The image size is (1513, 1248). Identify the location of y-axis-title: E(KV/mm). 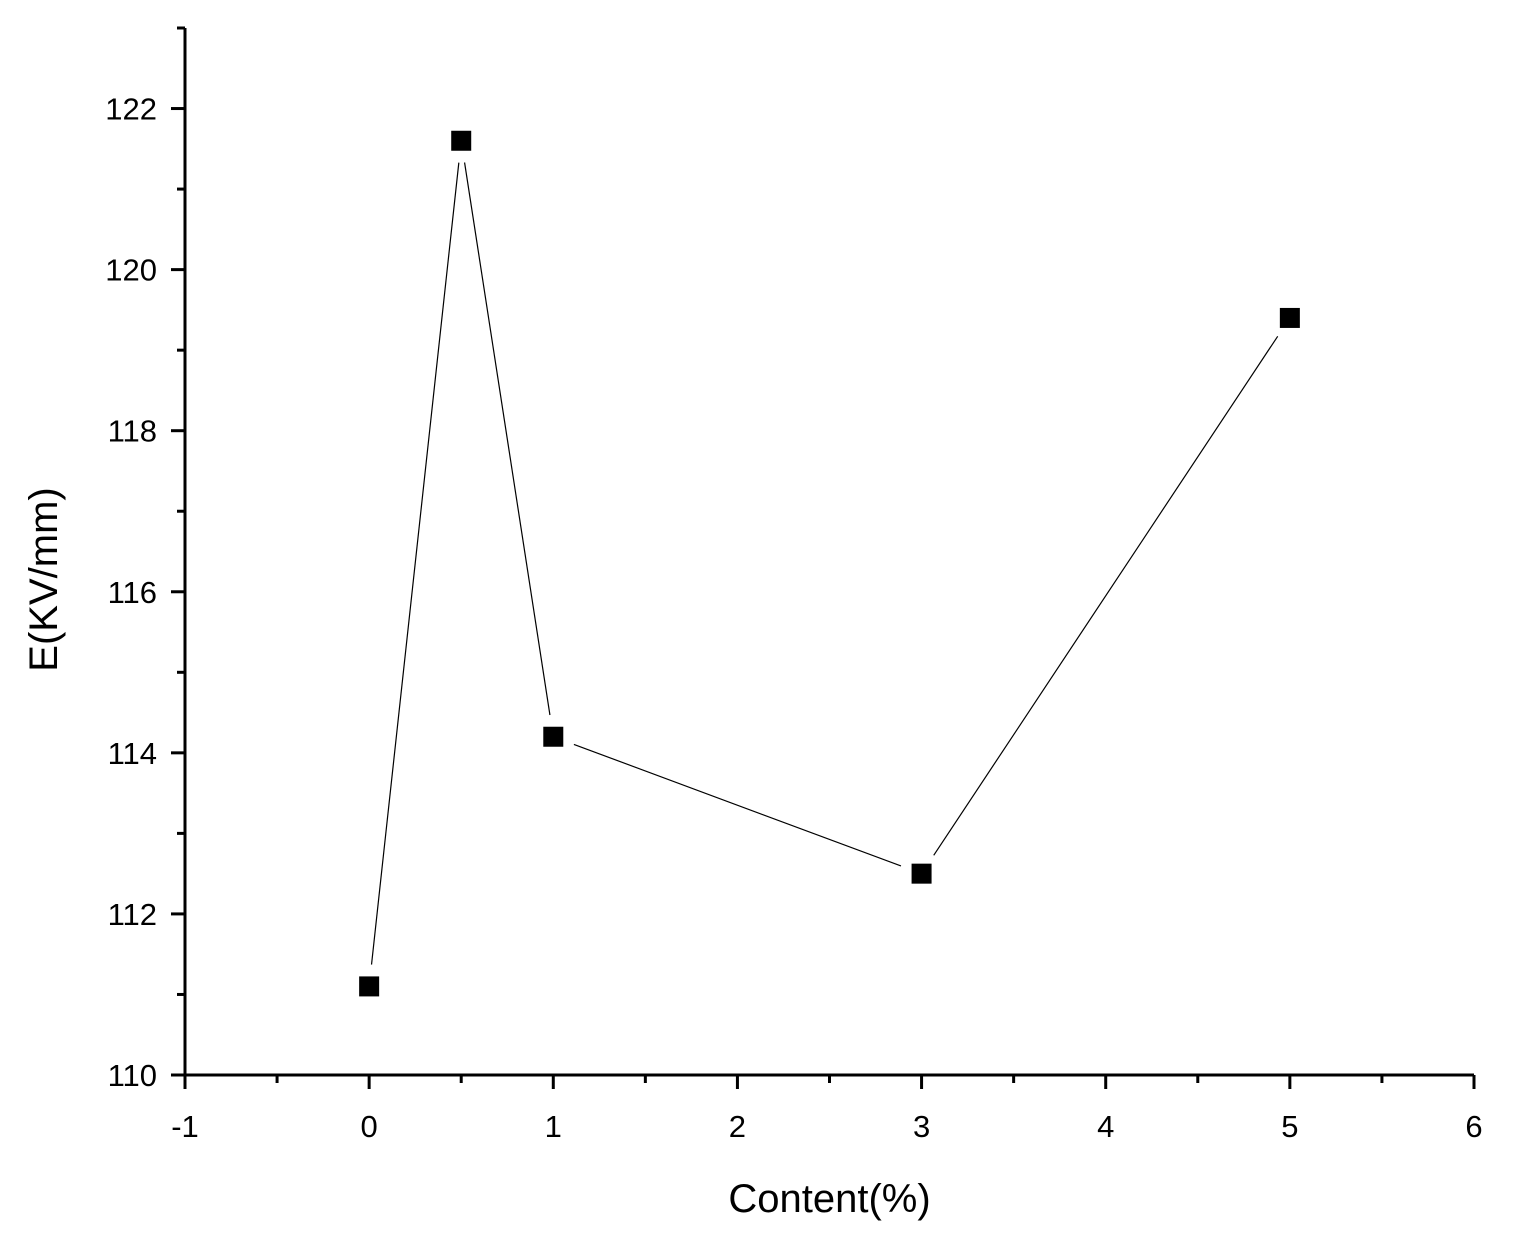
(44, 579).